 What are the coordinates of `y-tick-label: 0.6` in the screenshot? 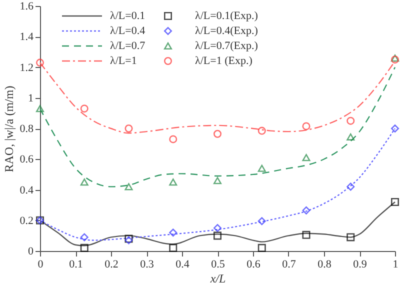 It's located at (27, 160).